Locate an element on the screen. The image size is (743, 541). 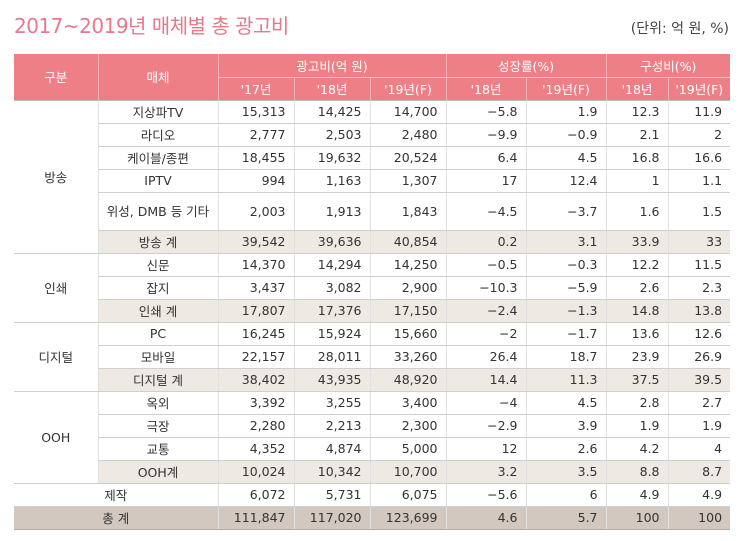
table-row: 인쇄 신문 14,370 14,294 14,250 −0.5 −0.3 12.2 11.5 is located at coordinates (372, 288).